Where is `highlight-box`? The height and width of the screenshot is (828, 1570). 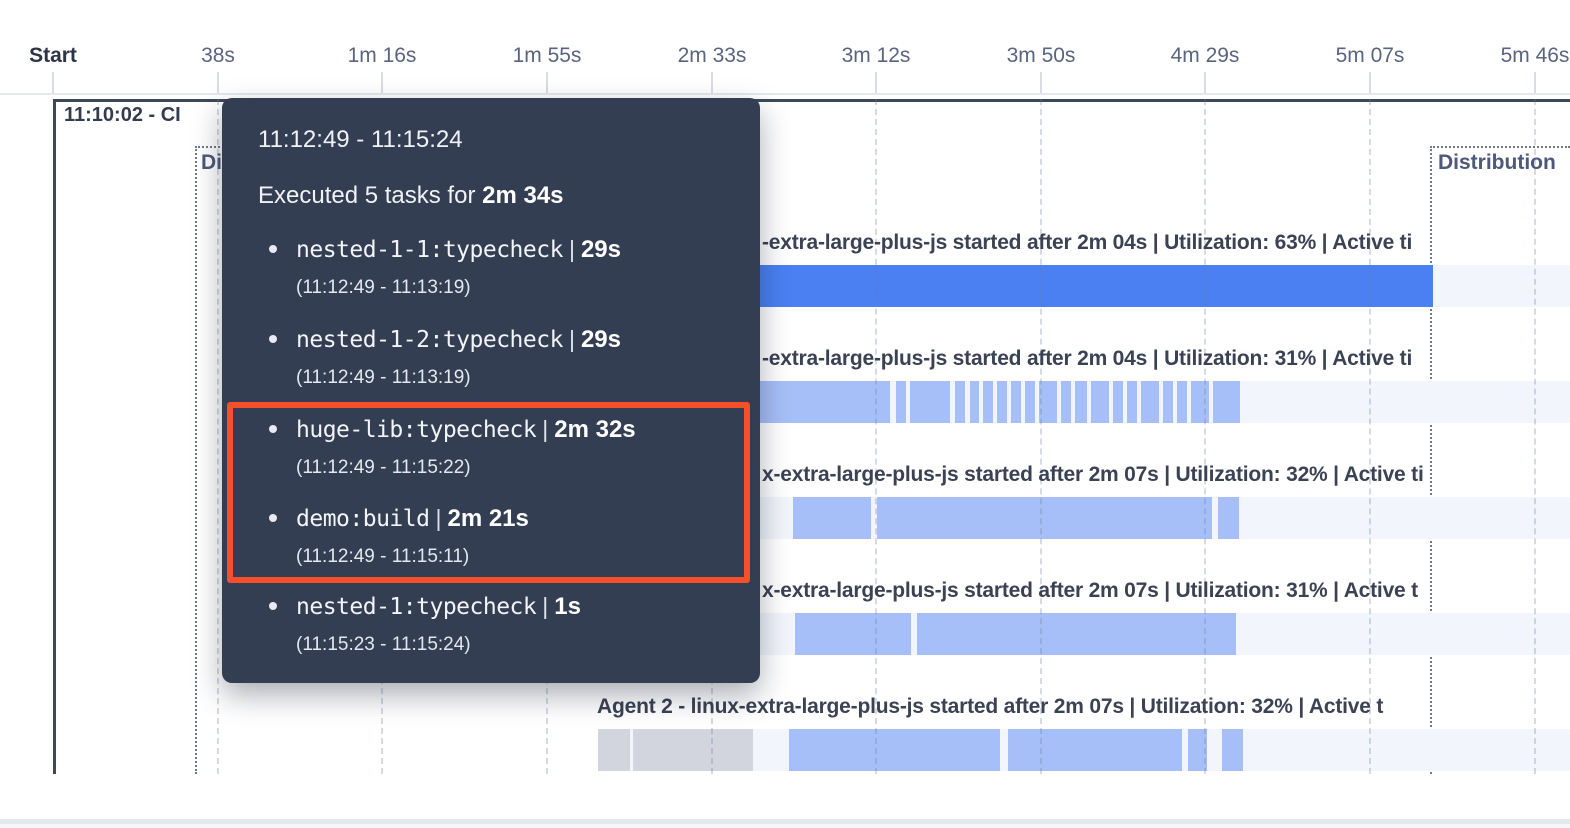 highlight-box is located at coordinates (488, 492).